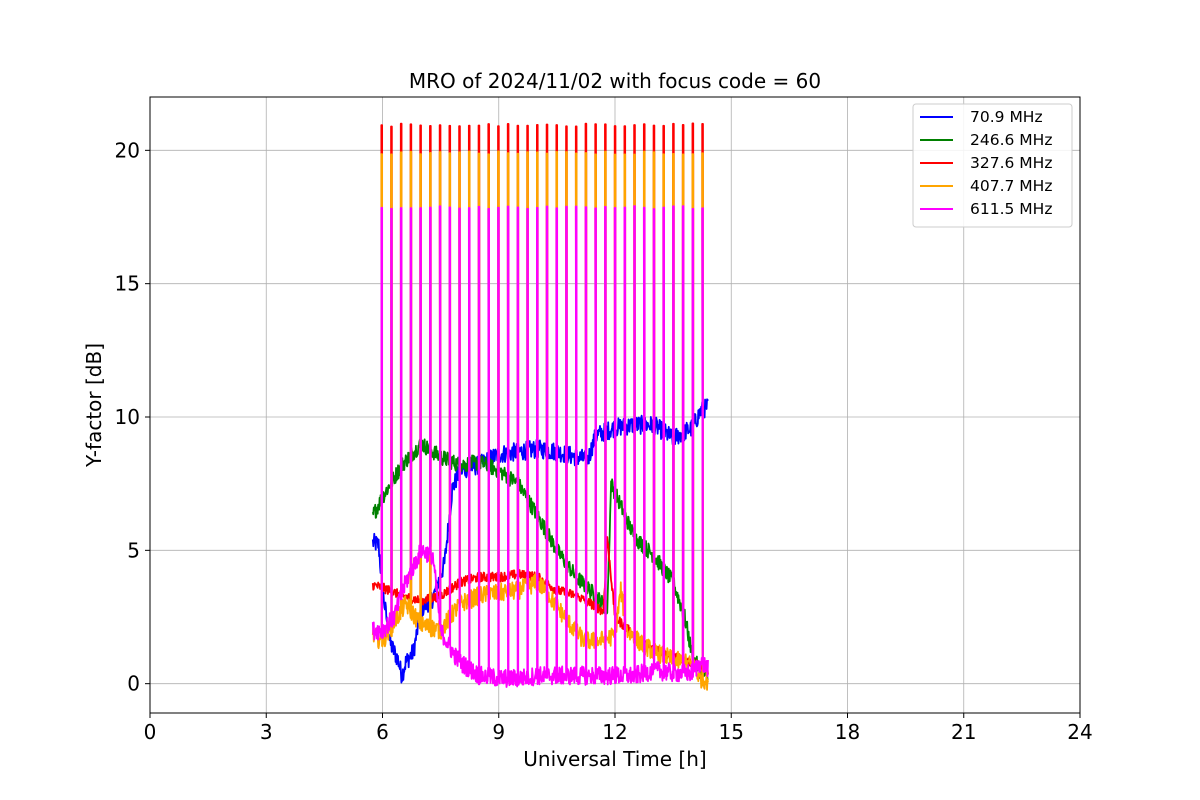  What do you see at coordinates (94, 405) in the screenshot?
I see `y-axis-label: Y-factor [dB]` at bounding box center [94, 405].